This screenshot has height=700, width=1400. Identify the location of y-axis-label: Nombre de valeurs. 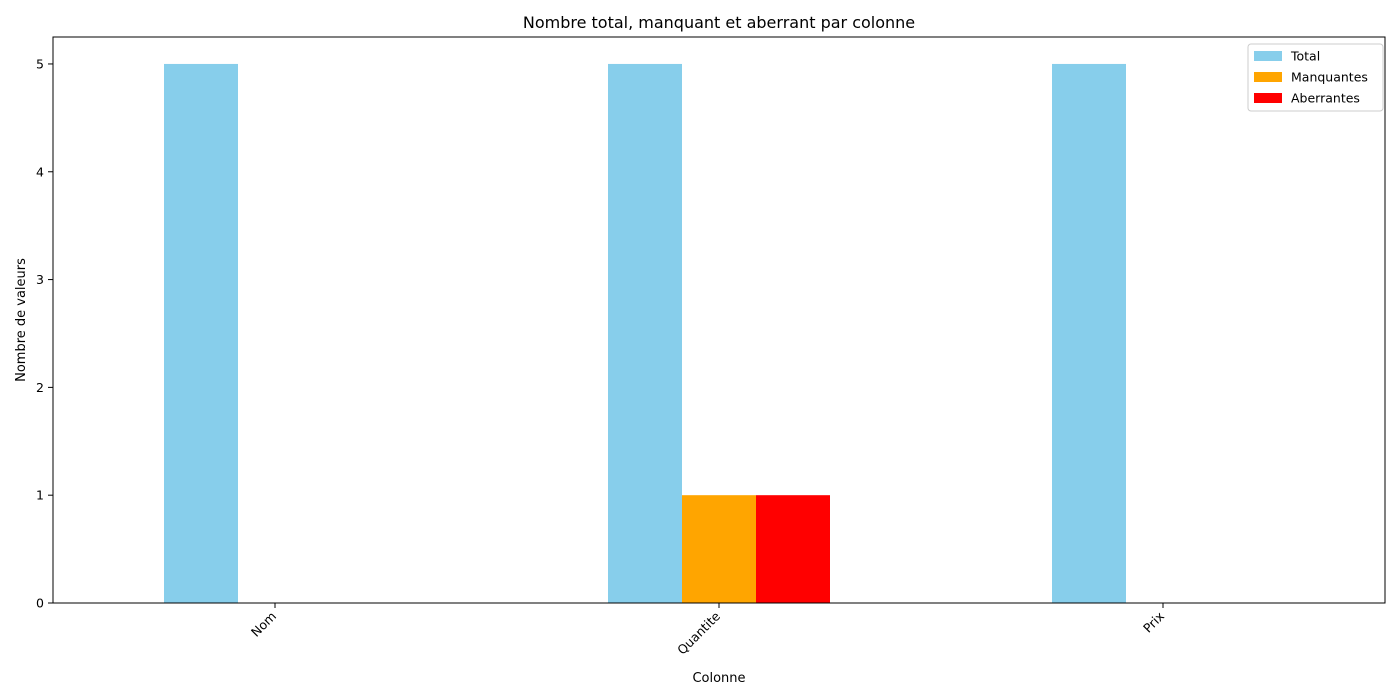
(21, 320).